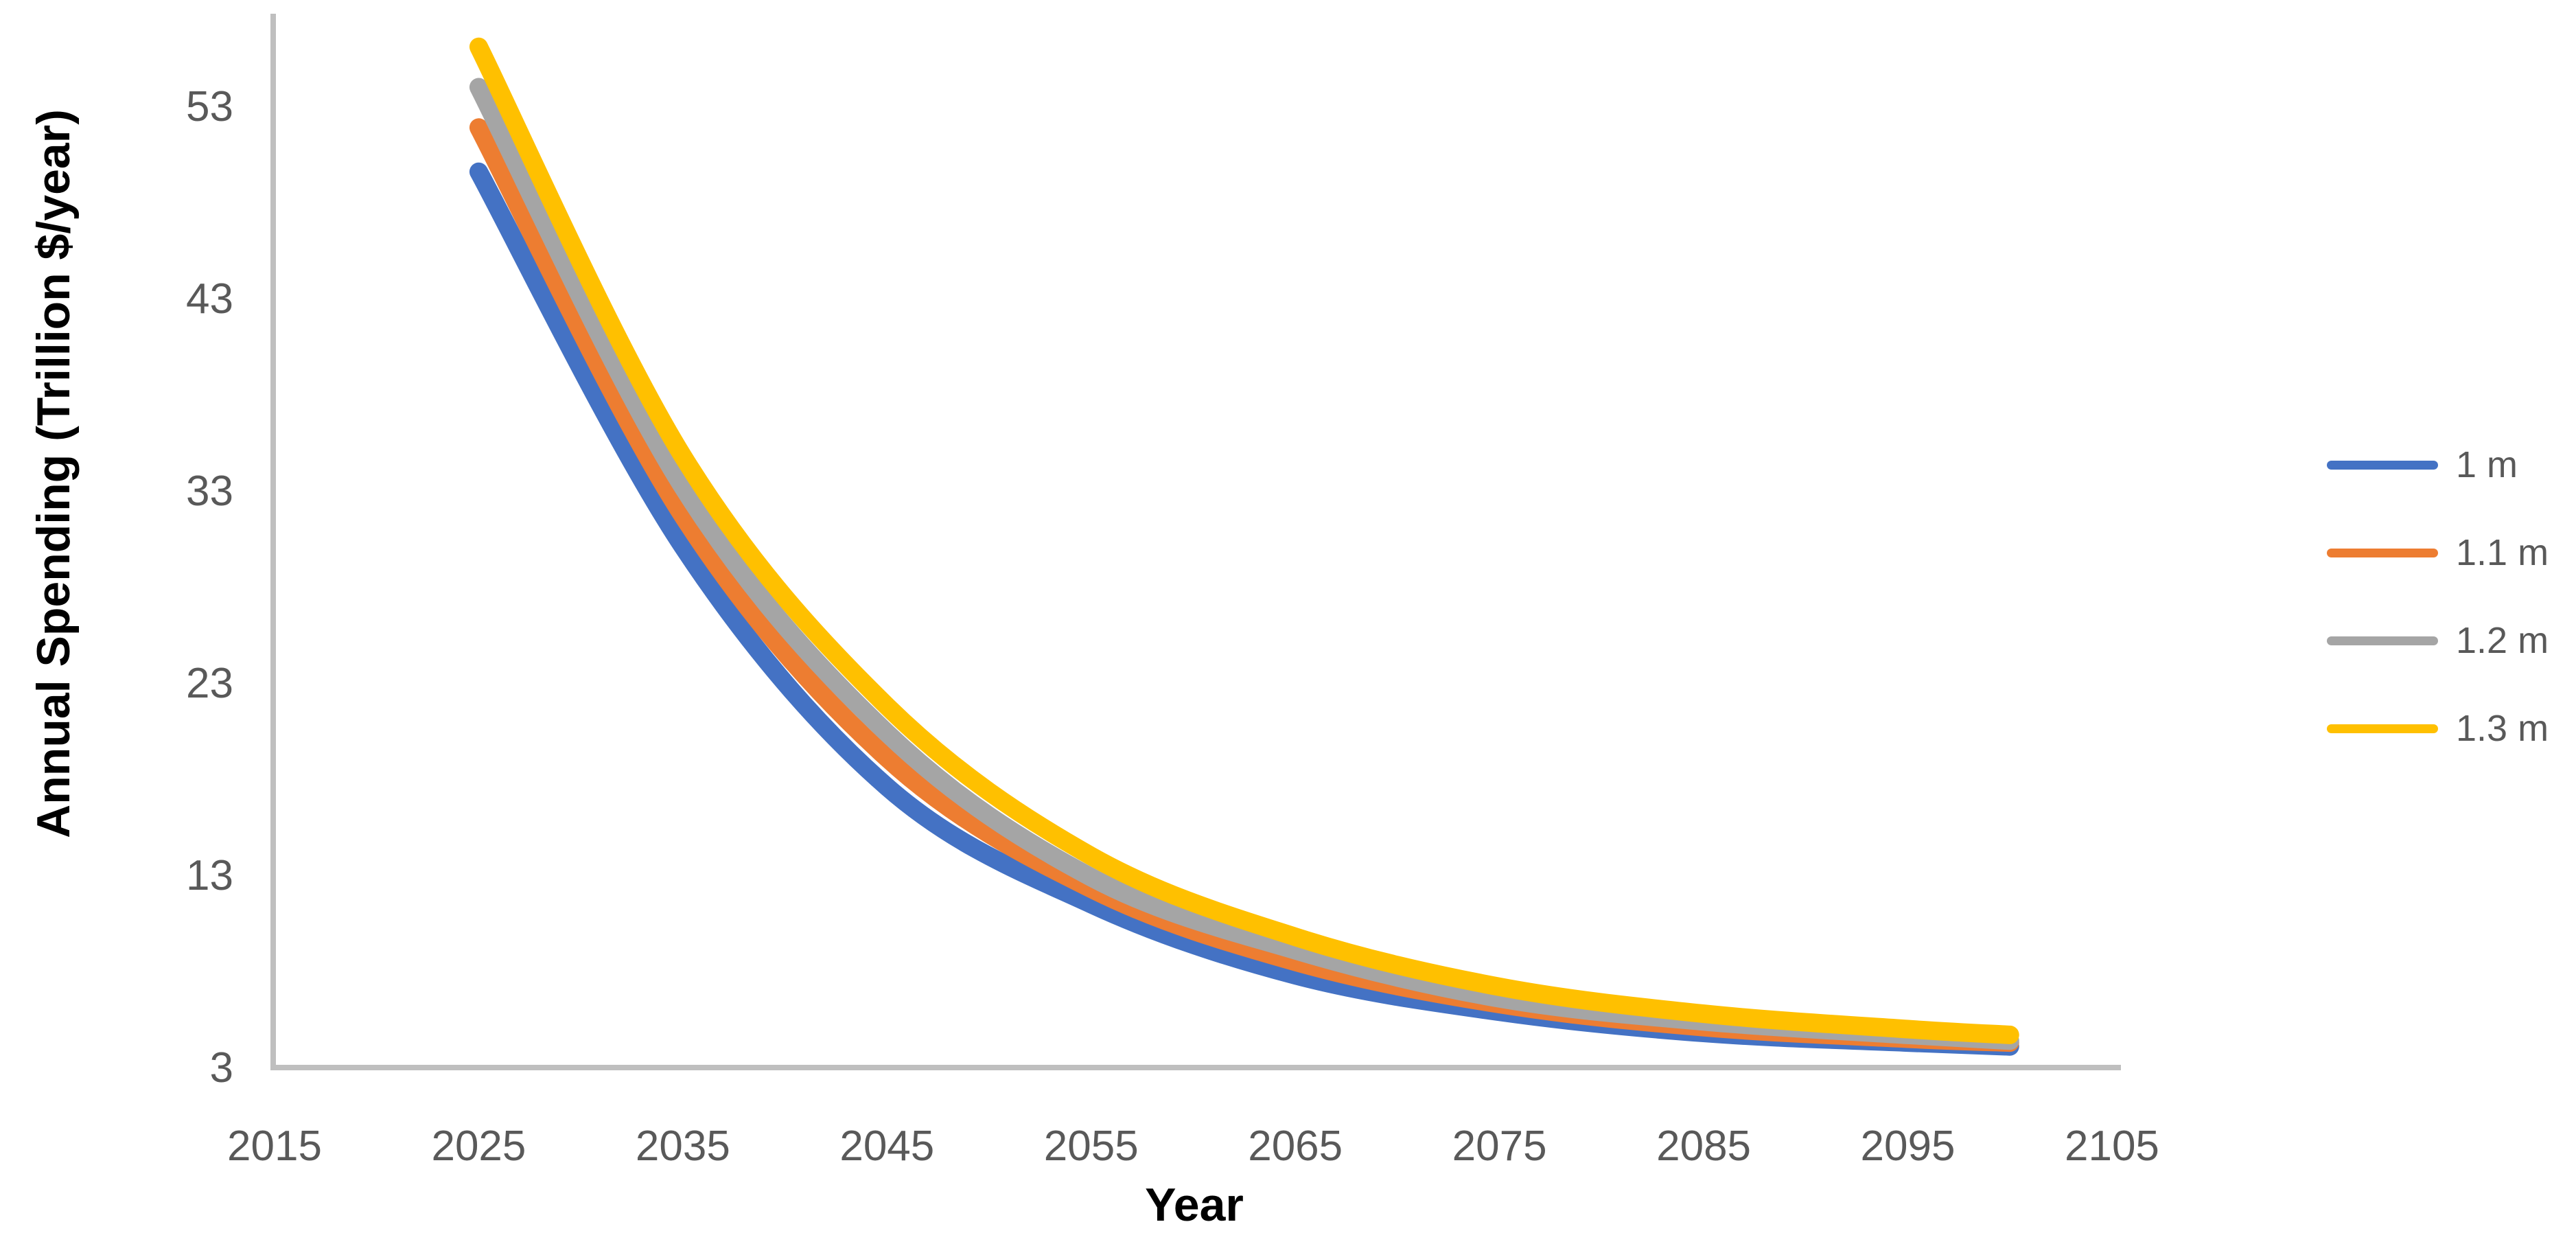 The image size is (2576, 1244). Describe the element at coordinates (2502, 552) in the screenshot. I see `legend-label: 1.1 m` at that location.